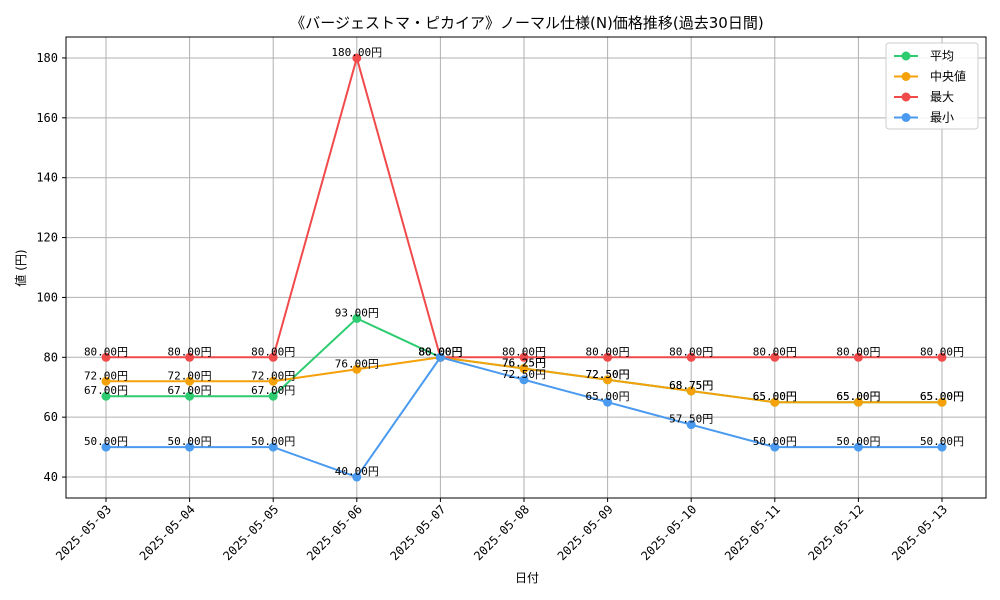 This screenshot has height=600, width=1000. I want to click on x-tick-label: 2025-05-07, so click(418, 532).